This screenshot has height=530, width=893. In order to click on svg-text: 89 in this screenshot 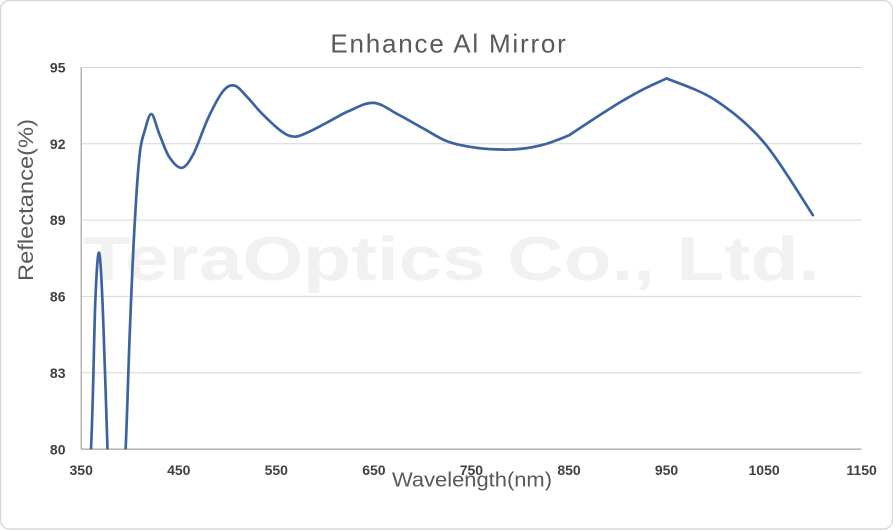, I will do `click(58, 220)`.